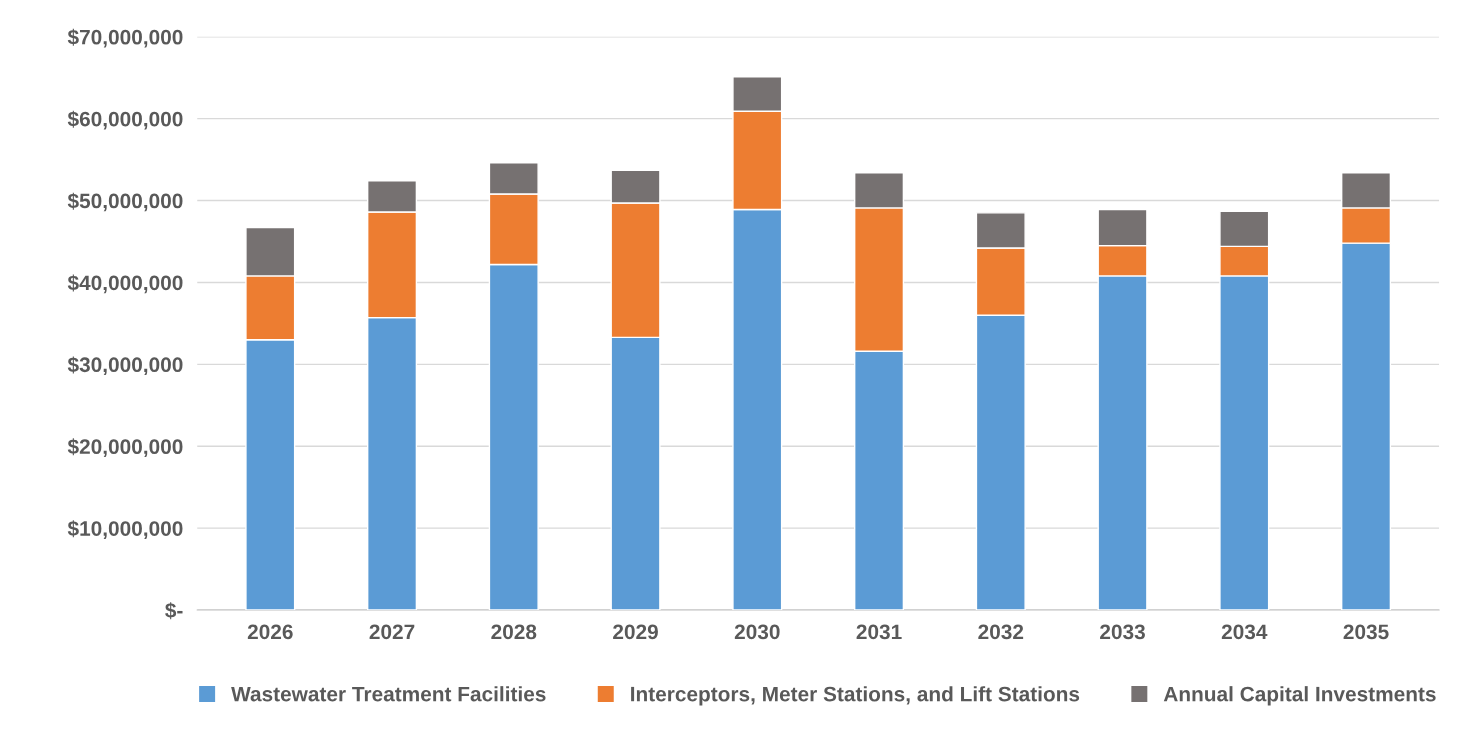  What do you see at coordinates (125, 529) in the screenshot?
I see `y-tick-label: $10,000,000` at bounding box center [125, 529].